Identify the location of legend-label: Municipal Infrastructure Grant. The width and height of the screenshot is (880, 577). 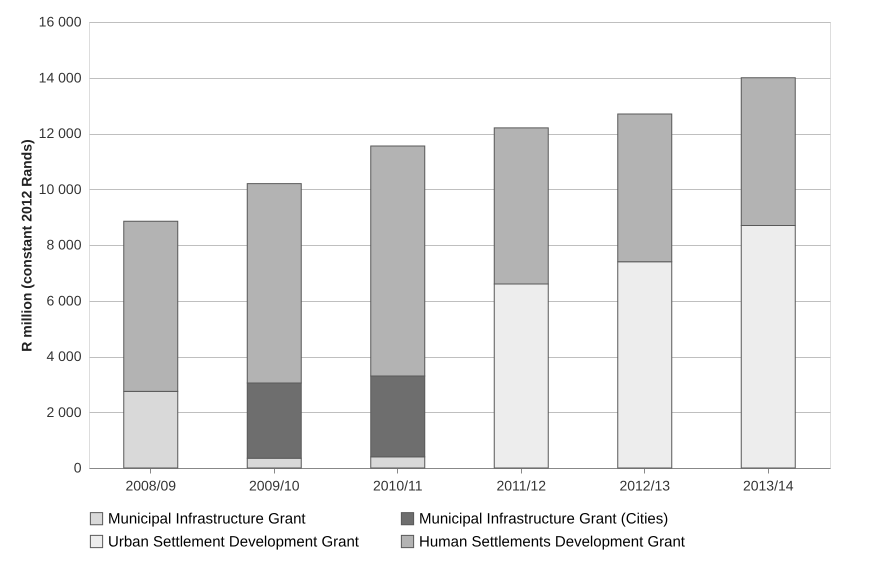
(207, 519).